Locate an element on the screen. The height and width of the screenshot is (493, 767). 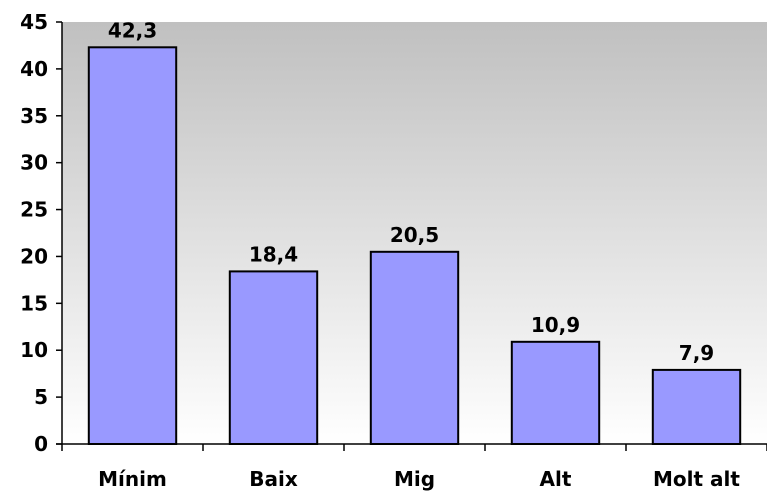
y-tick-label-9: 45 is located at coordinates (34, 22).